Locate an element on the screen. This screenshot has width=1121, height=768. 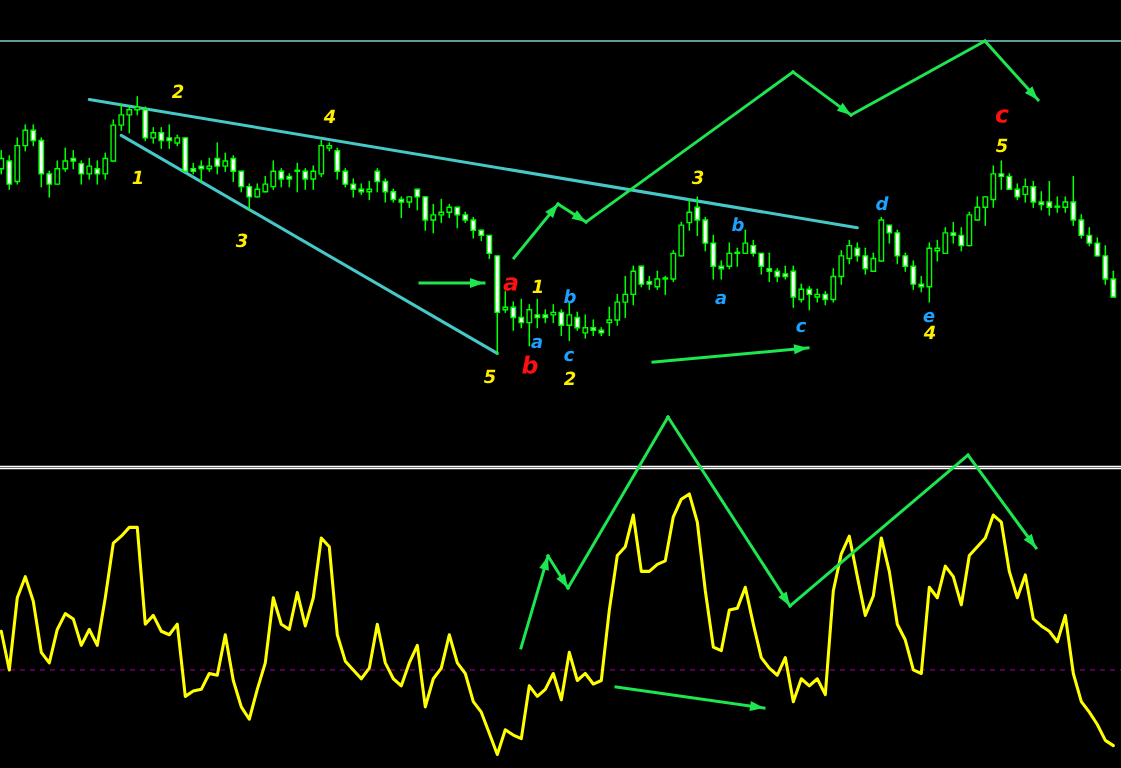
text: 2 is located at coordinates (569, 378).